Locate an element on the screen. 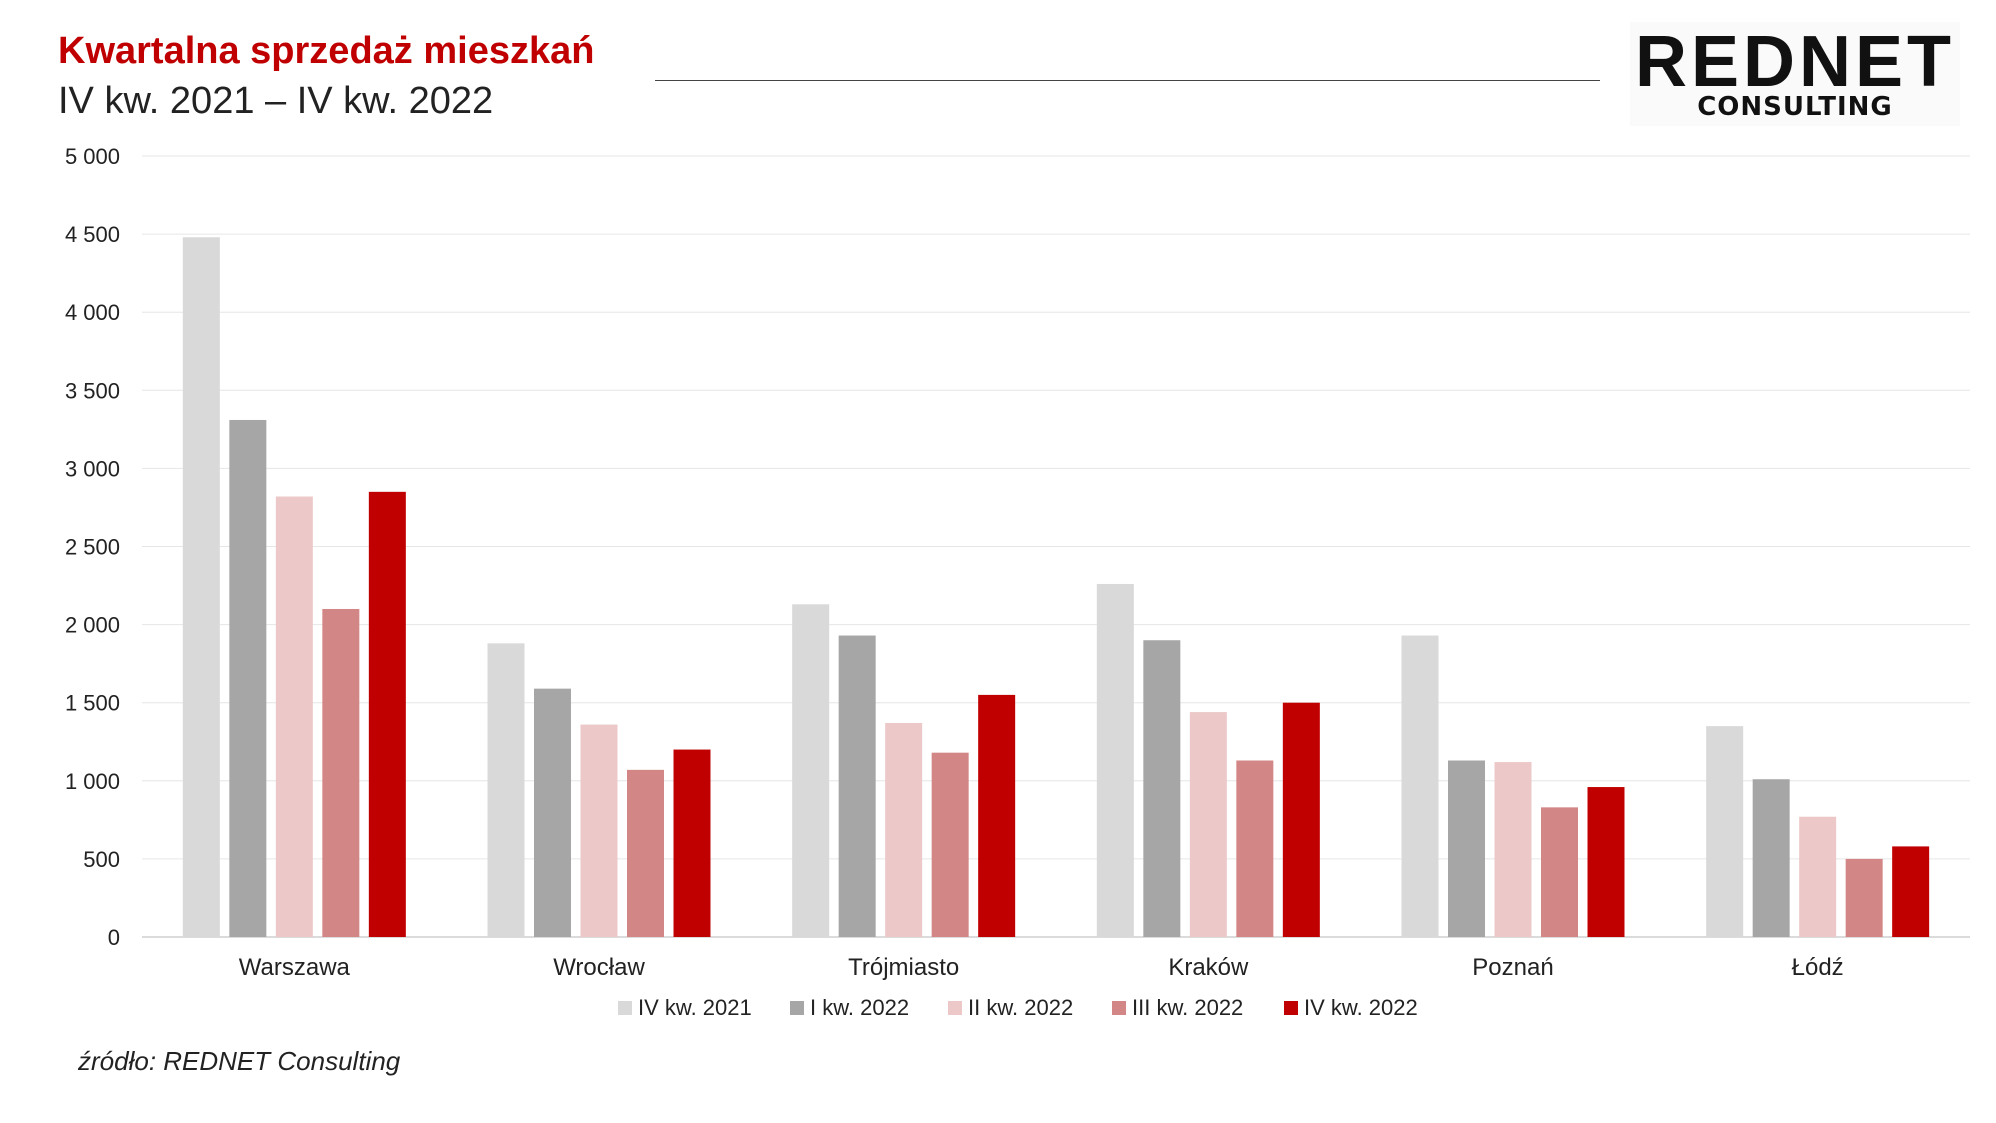 This screenshot has height=1123, width=1996. y-tick-label: 1 000 is located at coordinates (92, 781).